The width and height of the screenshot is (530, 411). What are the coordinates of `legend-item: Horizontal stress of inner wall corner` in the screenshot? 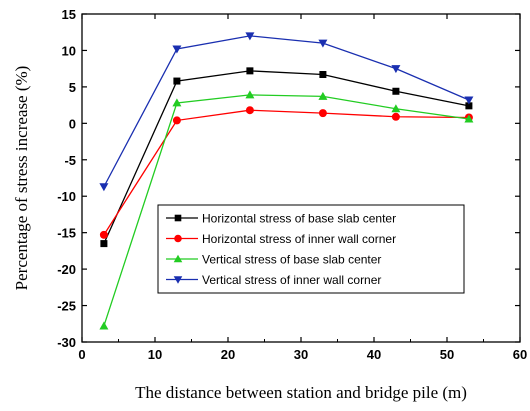 It's located at (281, 239).